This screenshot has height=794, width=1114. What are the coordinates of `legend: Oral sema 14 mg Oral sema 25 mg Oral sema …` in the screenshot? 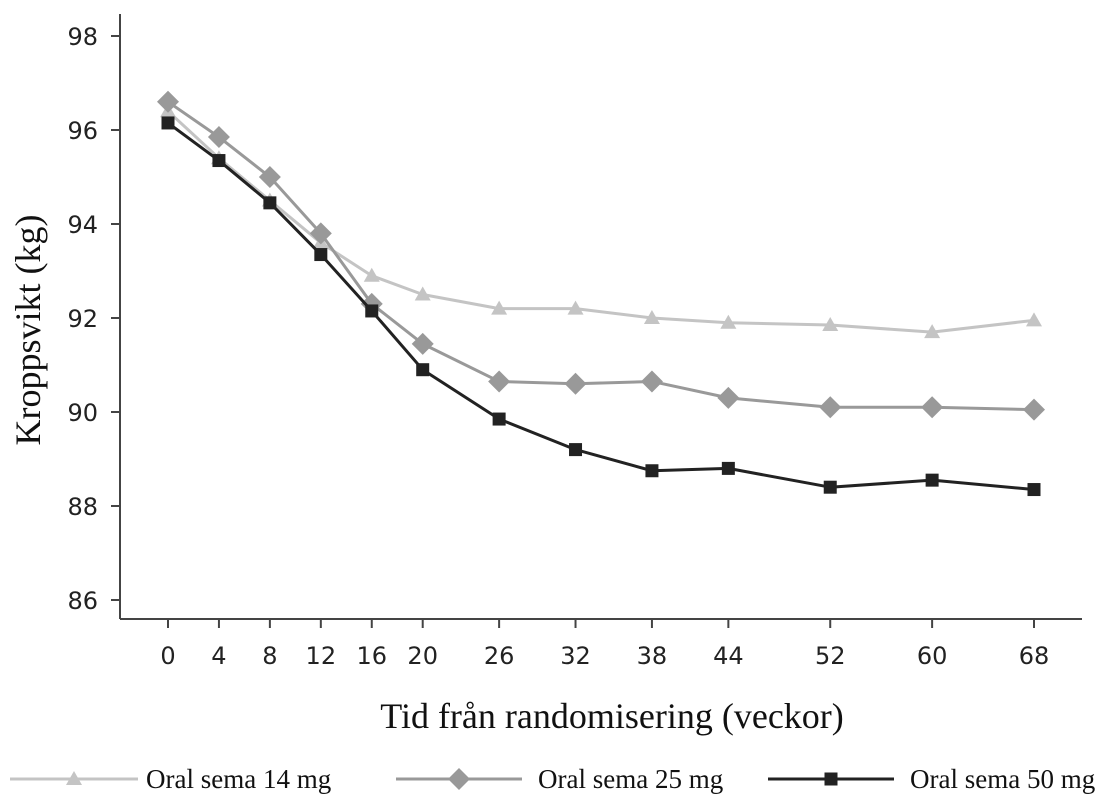 It's located at (552, 779).